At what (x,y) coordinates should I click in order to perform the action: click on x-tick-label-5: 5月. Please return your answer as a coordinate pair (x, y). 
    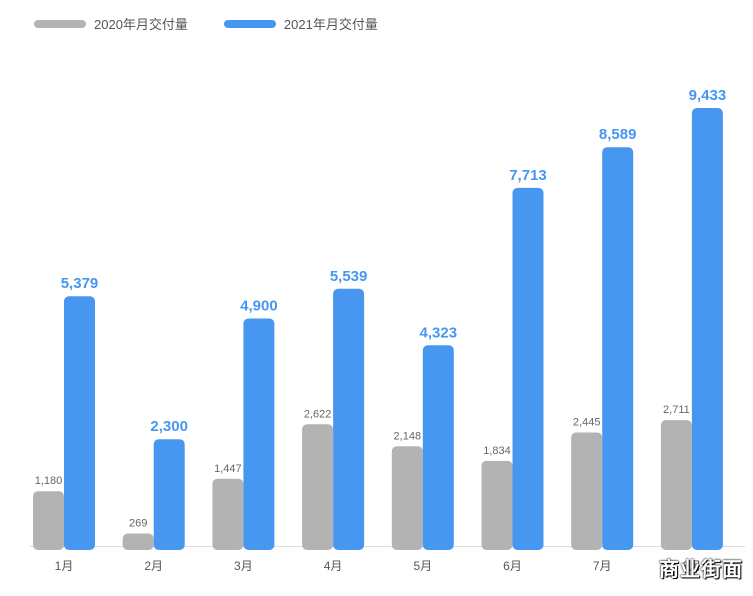
    Looking at the image, I should click on (422, 566).